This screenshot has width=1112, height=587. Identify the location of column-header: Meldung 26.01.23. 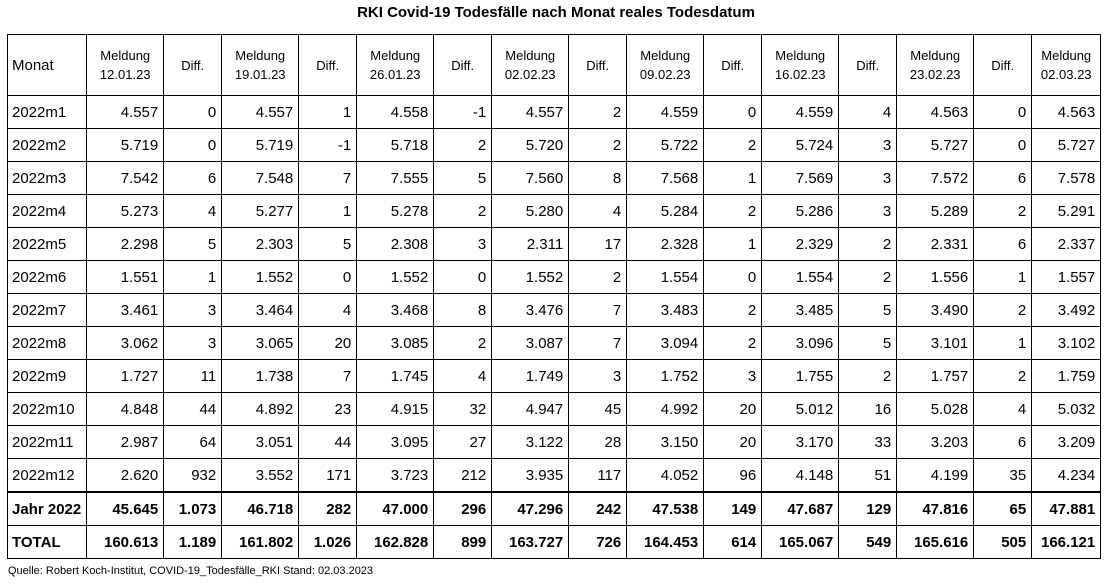
(395, 65).